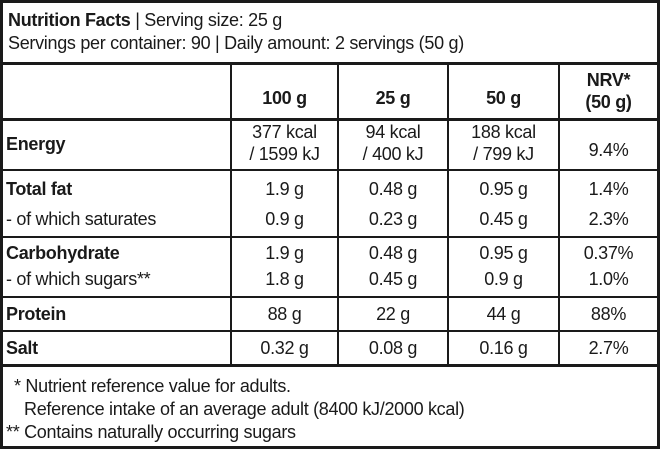 The image size is (660, 449). I want to click on cell: 0.16 g, so click(503, 348).